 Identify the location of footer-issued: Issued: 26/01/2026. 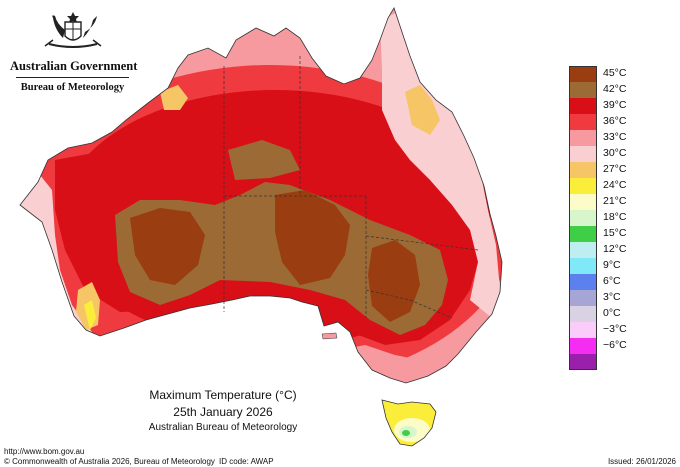
(641, 461).